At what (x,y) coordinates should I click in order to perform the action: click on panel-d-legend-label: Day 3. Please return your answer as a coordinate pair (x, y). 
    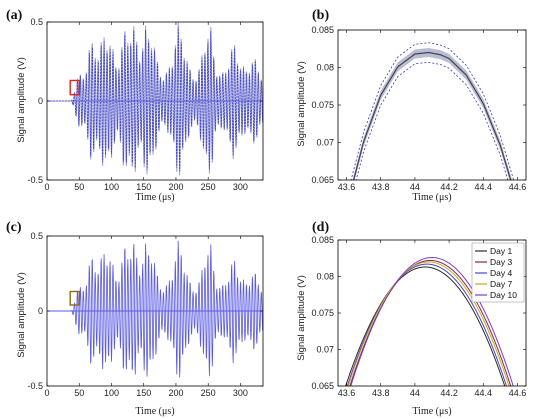
    Looking at the image, I should click on (501, 262).